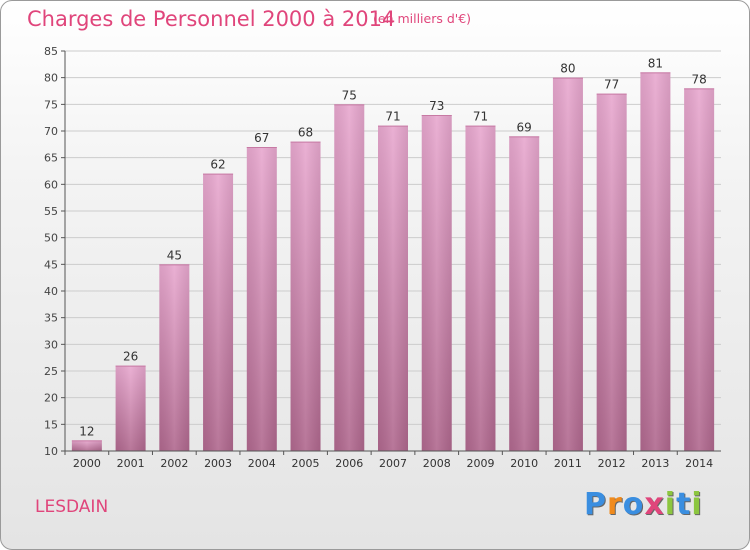 The height and width of the screenshot is (550, 750). What do you see at coordinates (51, 158) in the screenshot?
I see `y-tick-label: 65` at bounding box center [51, 158].